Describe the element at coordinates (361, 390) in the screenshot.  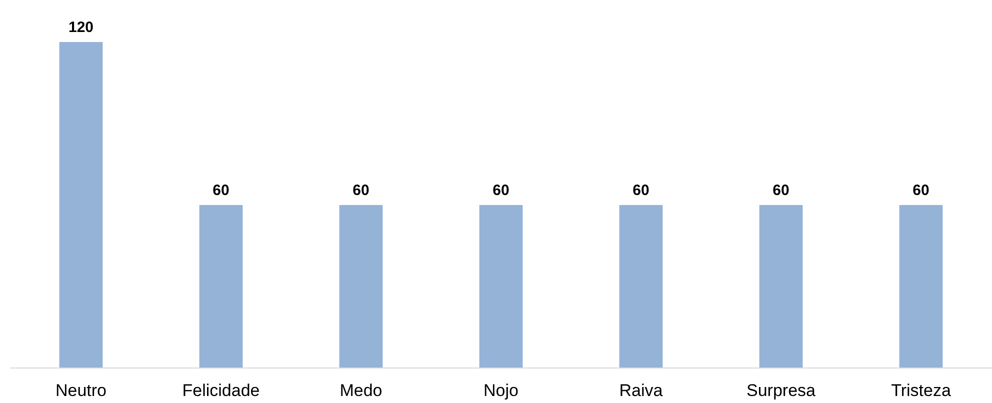
I see `x-tick-label: Medo` at that location.